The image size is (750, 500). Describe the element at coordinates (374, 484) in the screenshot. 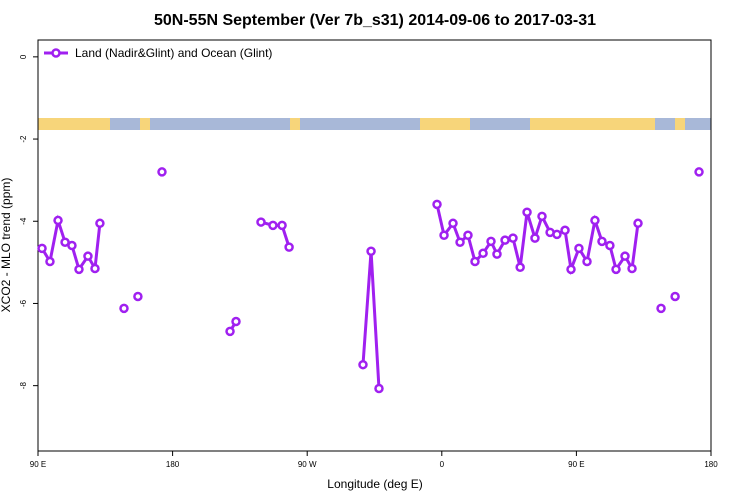

I see `x-axis-label: Longitude (deg E)` at that location.